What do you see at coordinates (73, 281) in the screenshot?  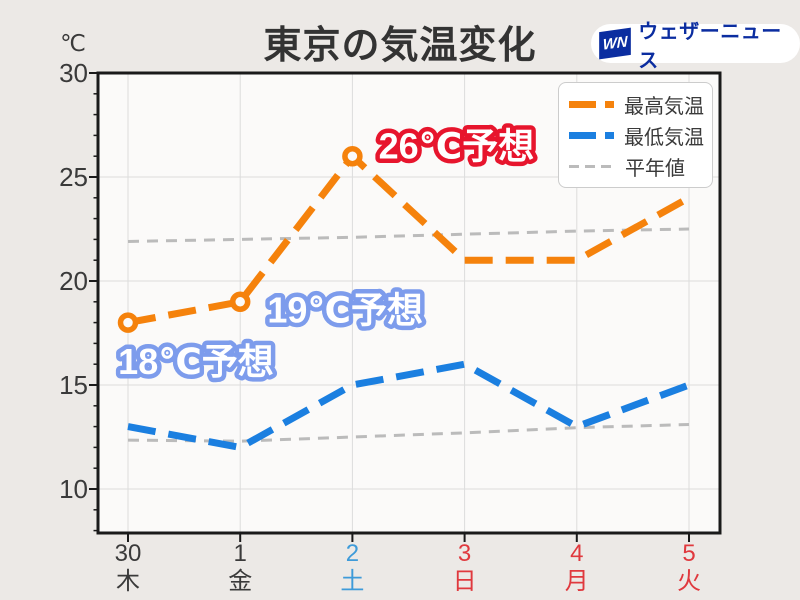 I see `y-tick-label: 20` at bounding box center [73, 281].